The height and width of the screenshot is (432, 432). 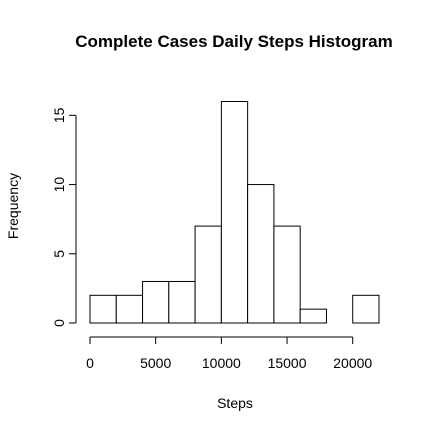 What do you see at coordinates (155, 363) in the screenshot?
I see `x-tick-label: 5000` at bounding box center [155, 363].